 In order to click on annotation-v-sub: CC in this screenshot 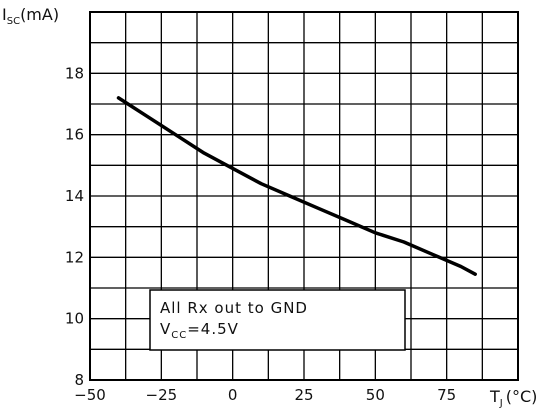, I will do `click(179, 335)`.